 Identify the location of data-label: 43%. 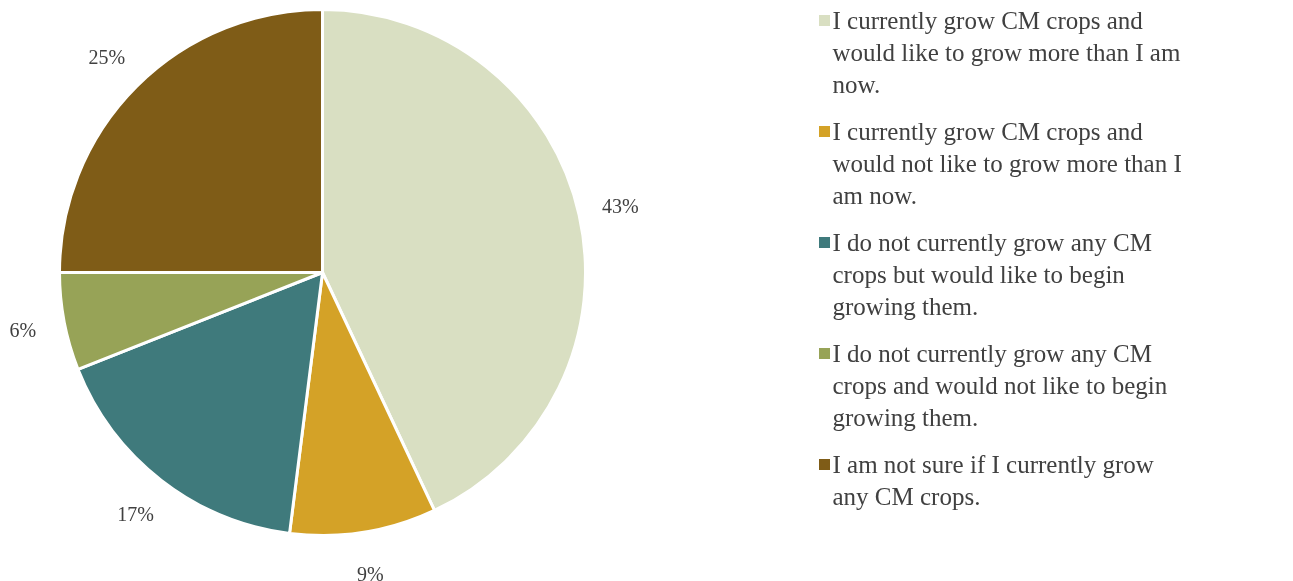
(620, 205).